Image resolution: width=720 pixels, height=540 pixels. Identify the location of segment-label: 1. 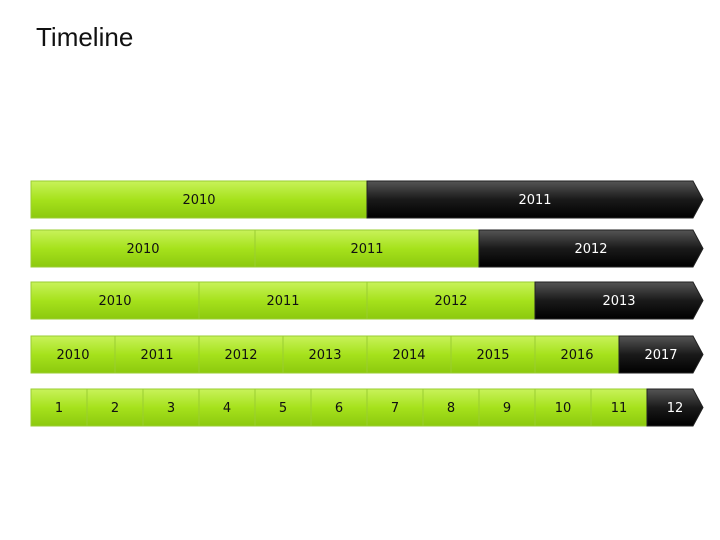
(59, 408).